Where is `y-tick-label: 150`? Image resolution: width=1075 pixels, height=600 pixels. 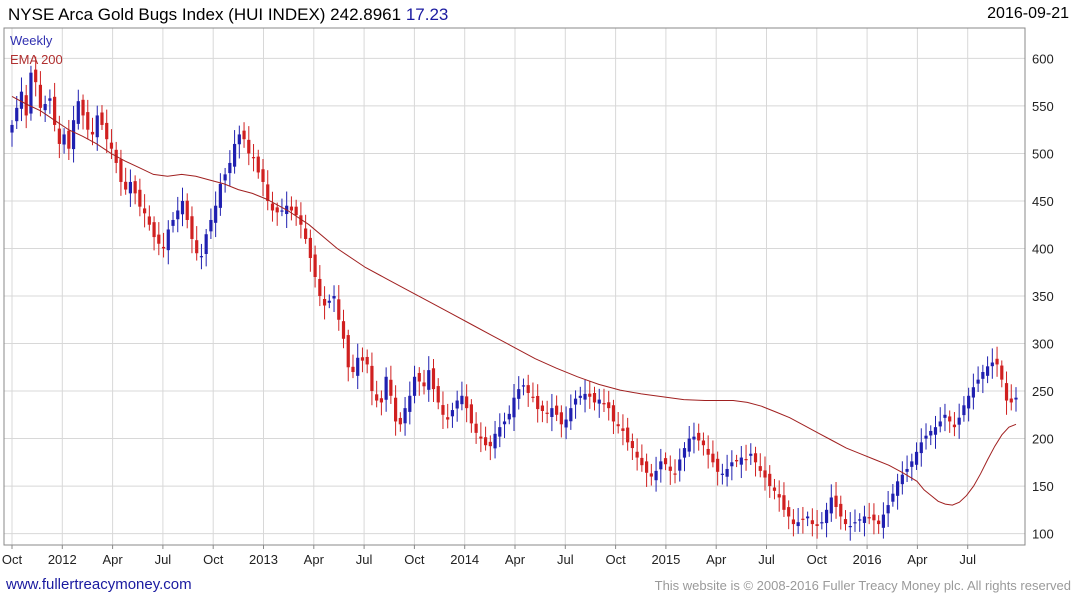
y-tick-label: 150 is located at coordinates (1043, 486).